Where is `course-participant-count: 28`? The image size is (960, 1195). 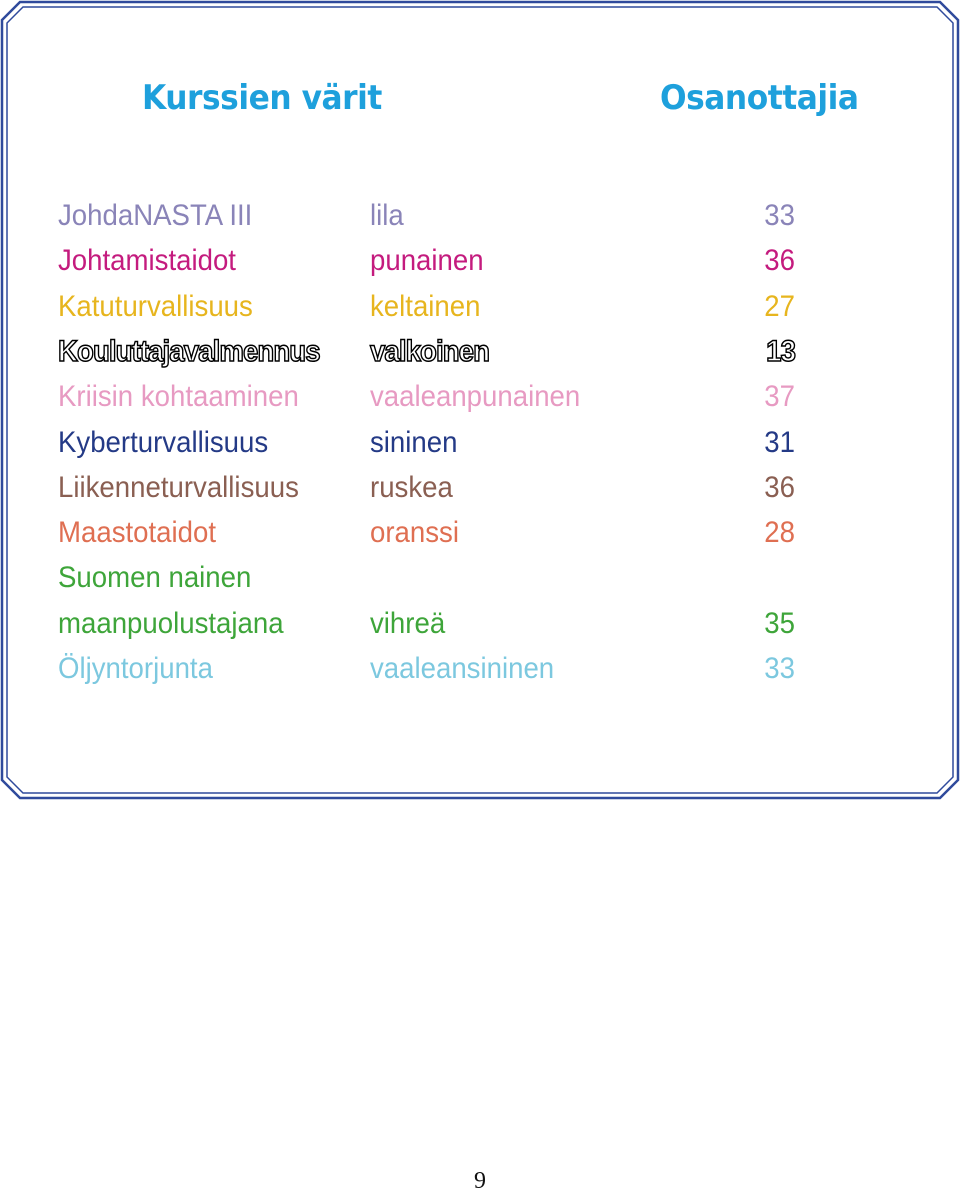 course-participant-count: 28 is located at coordinates (779, 533).